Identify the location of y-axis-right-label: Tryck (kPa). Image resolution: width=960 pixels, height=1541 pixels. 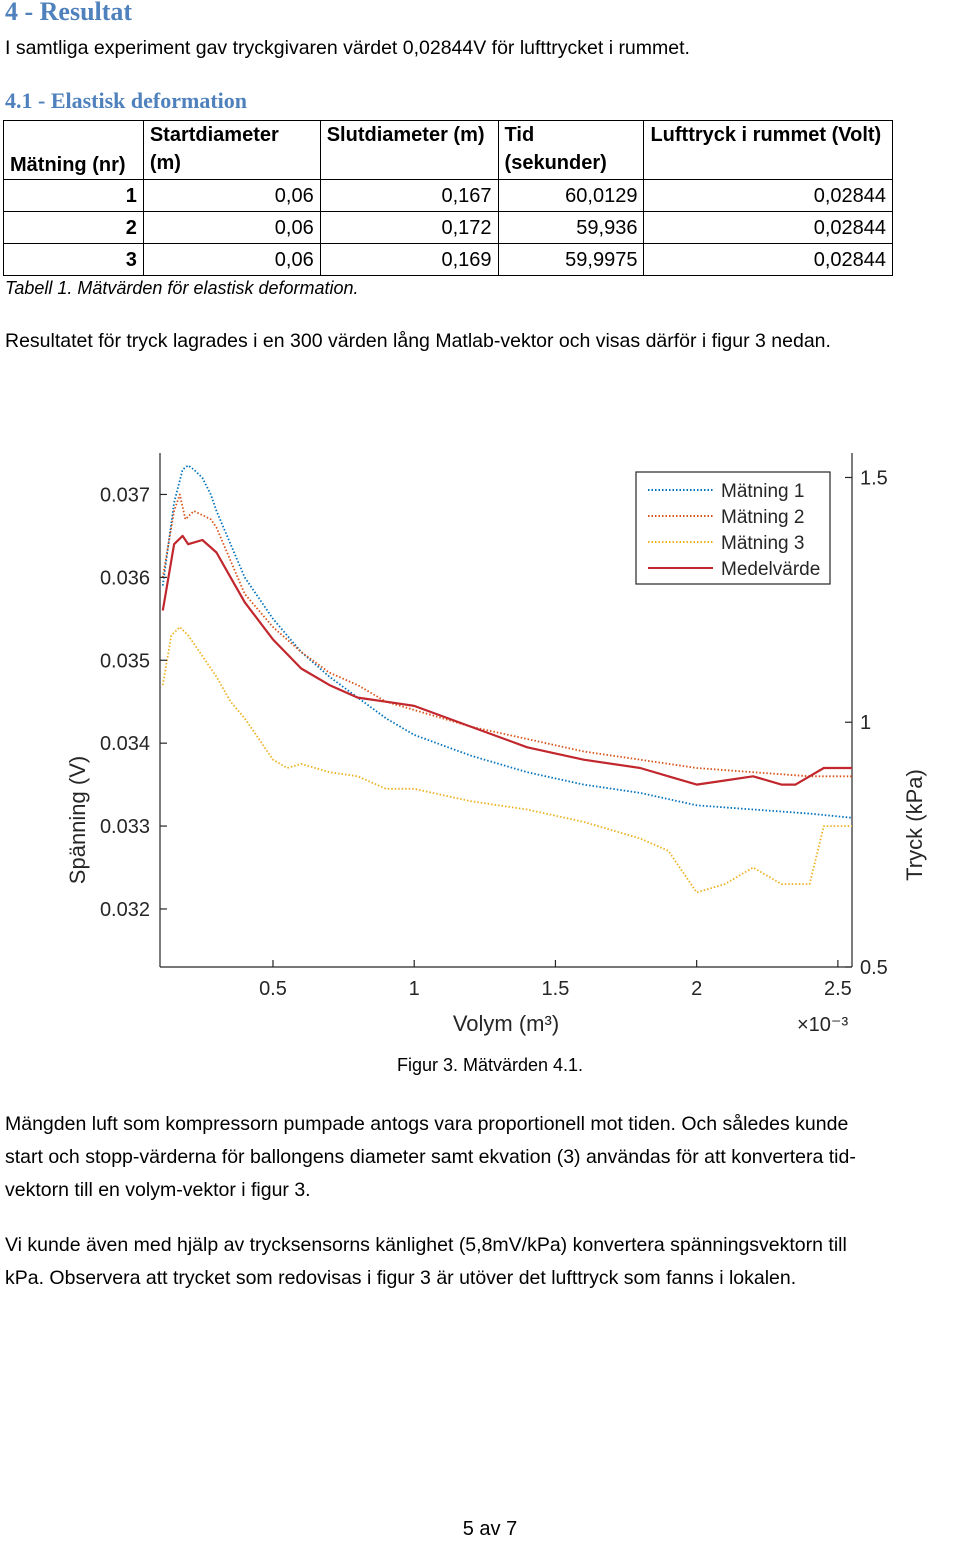
(914, 825).